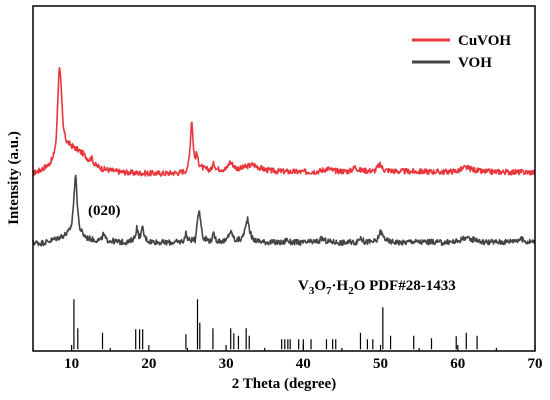 Image resolution: width=550 pixels, height=400 pixels. I want to click on legend-label-cuvoh: CuVOH, so click(484, 41).